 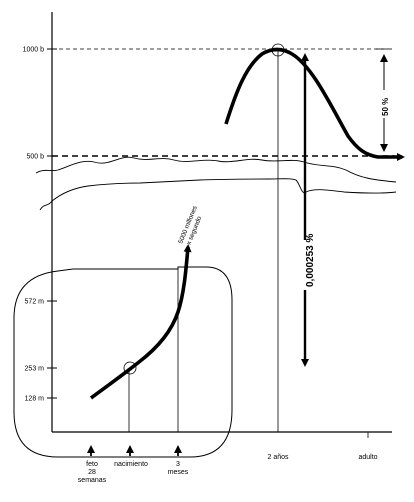 What do you see at coordinates (310, 260) in the screenshot?
I see `percent-small-label: 0,000253 %` at bounding box center [310, 260].